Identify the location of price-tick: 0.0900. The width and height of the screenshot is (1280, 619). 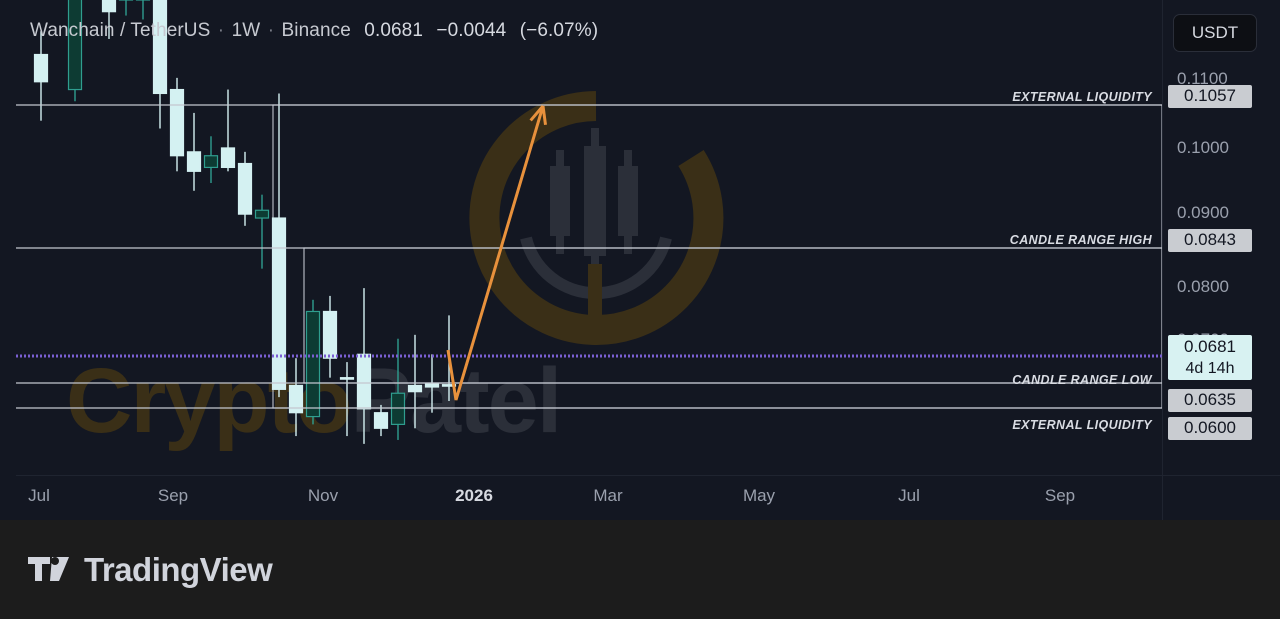
(1203, 212).